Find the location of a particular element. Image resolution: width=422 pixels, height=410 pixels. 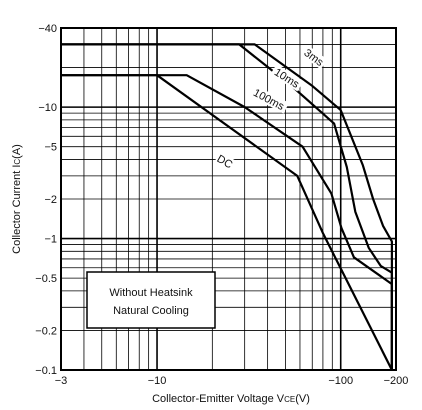

x-tick-label: −10 is located at coordinates (157, 381).